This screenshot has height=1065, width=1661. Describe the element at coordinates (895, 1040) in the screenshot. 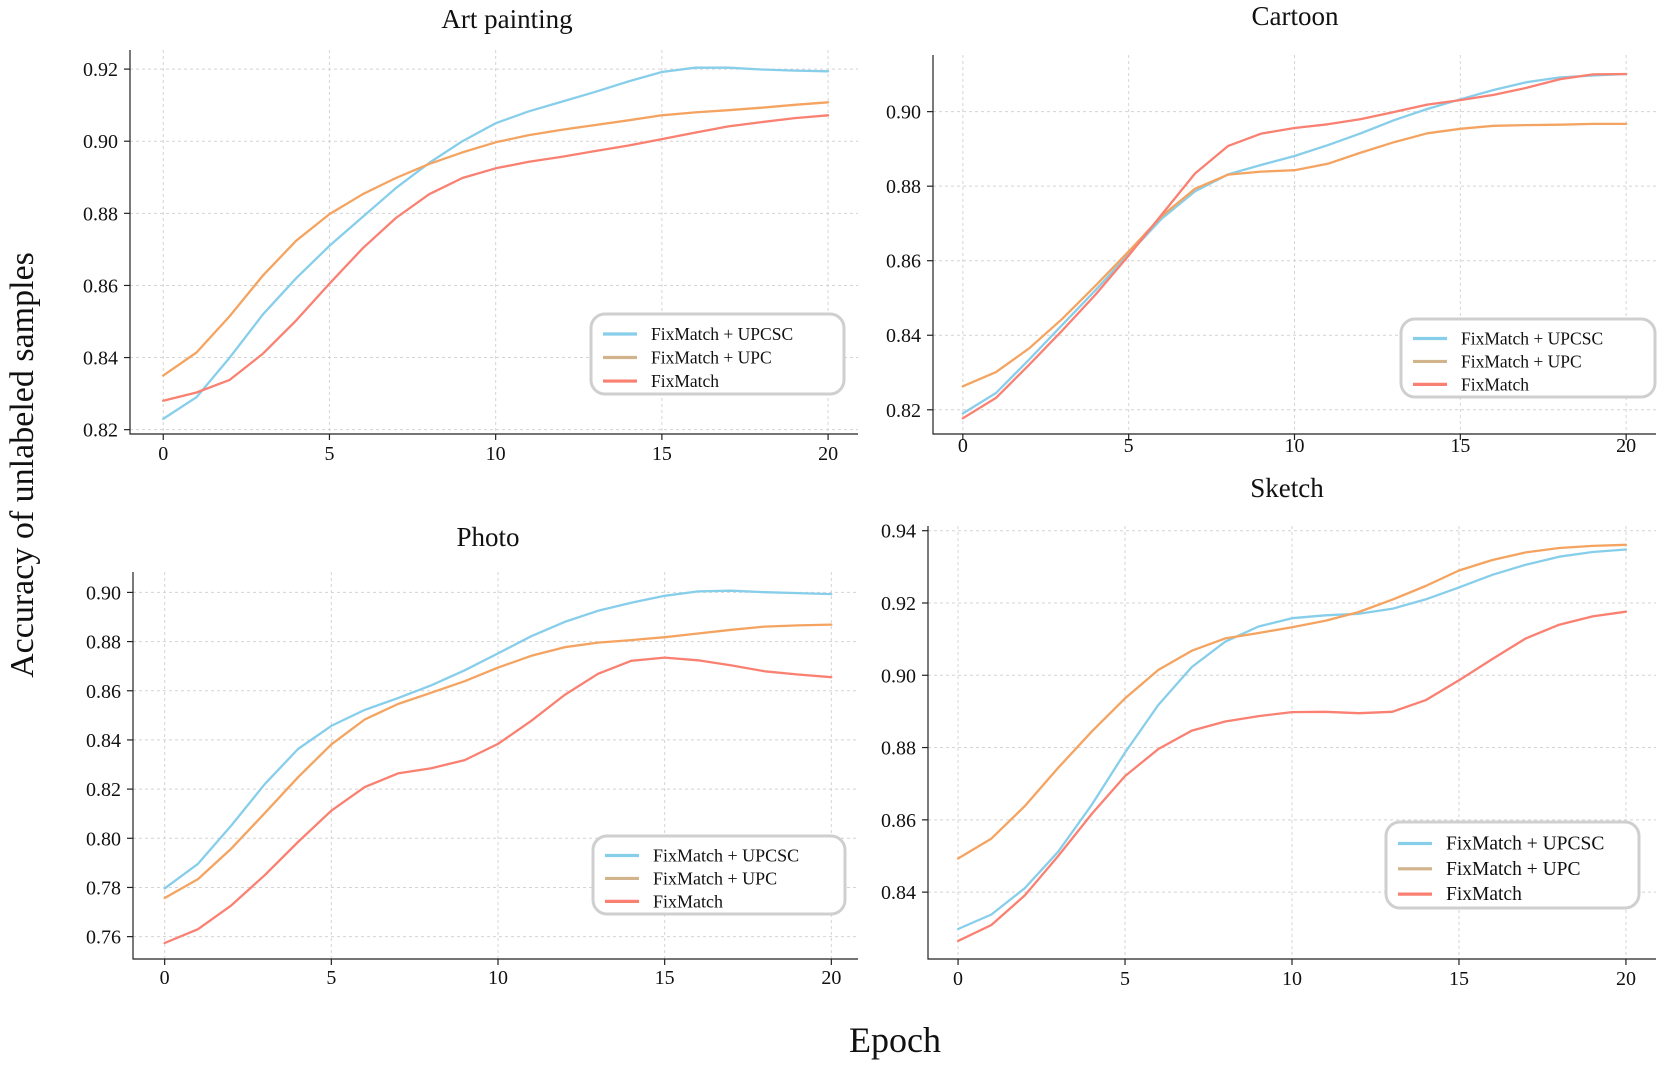

I see `figure-xlabel: Epoch` at that location.